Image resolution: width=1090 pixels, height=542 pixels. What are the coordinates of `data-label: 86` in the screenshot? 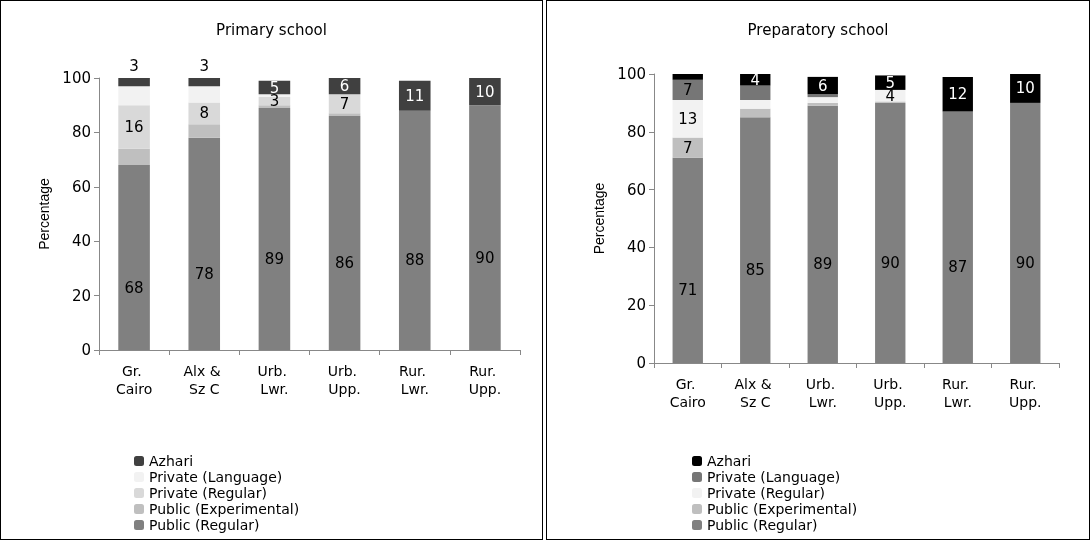 It's located at (345, 263).